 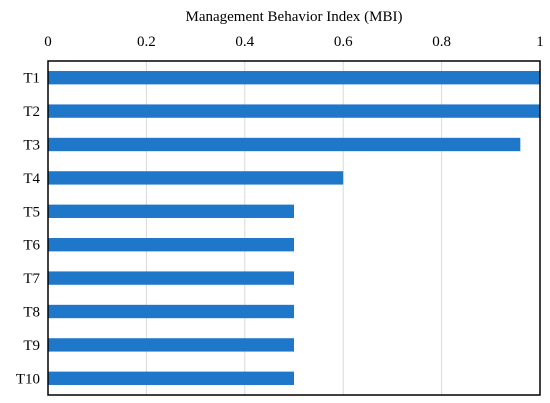 I want to click on bar-t7, so click(x=171, y=278).